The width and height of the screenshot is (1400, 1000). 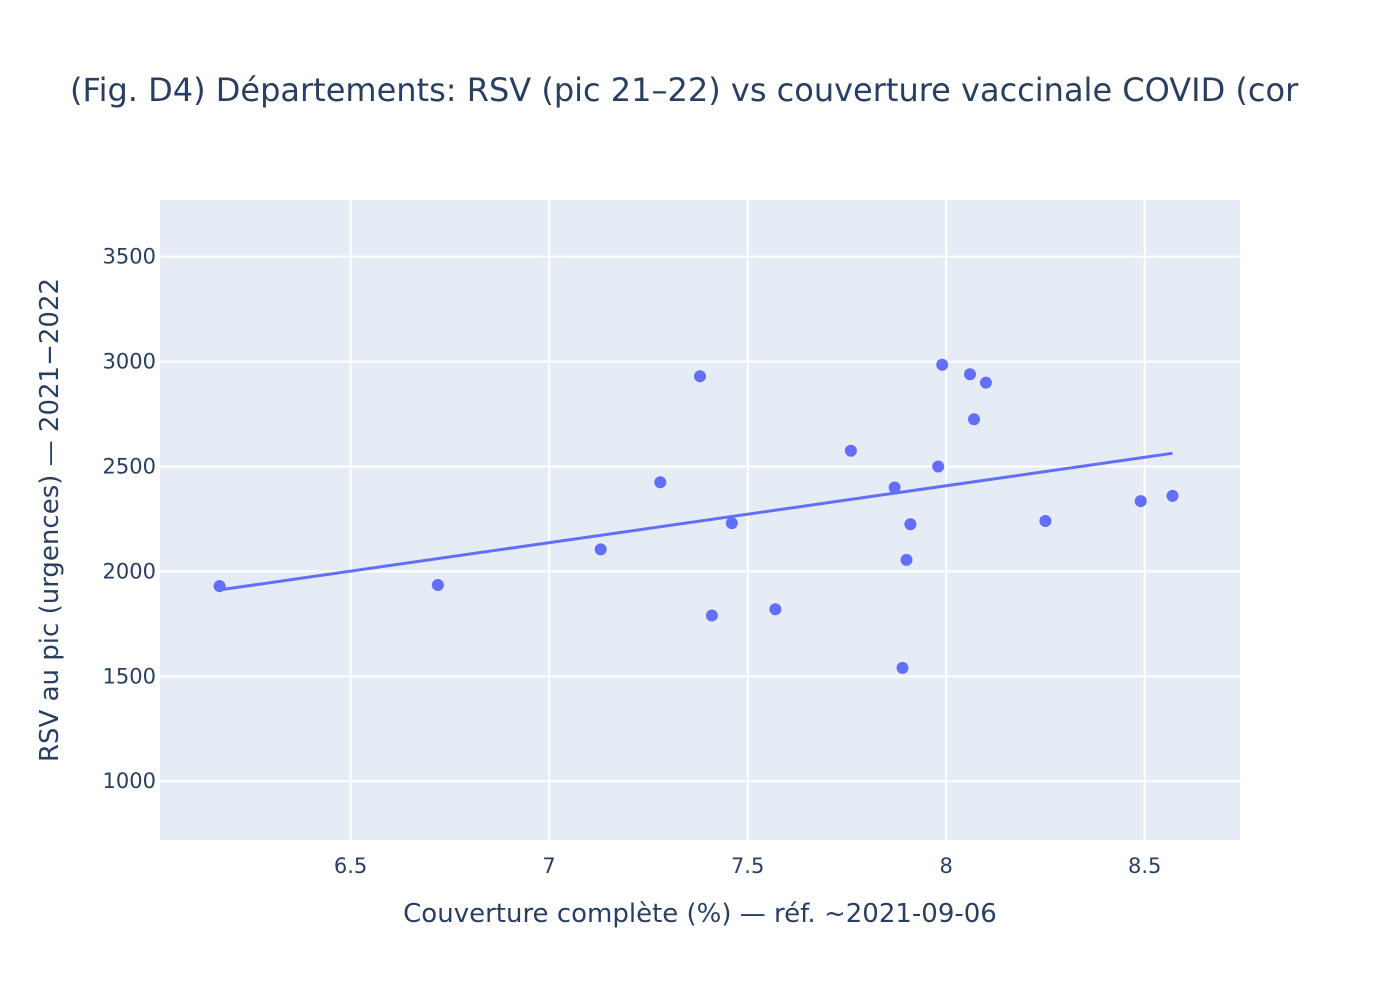 What do you see at coordinates (129, 466) in the screenshot?
I see `y-tick-label: 2500` at bounding box center [129, 466].